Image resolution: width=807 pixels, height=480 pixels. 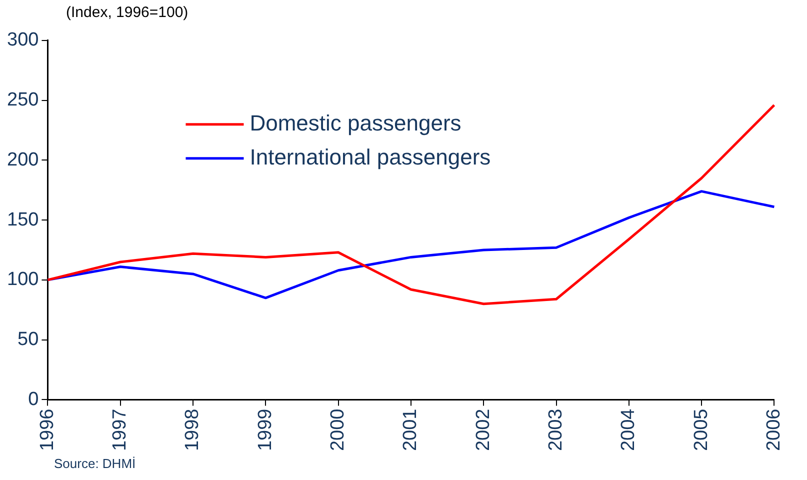 I want to click on legend-label: International passengers, so click(x=370, y=157).